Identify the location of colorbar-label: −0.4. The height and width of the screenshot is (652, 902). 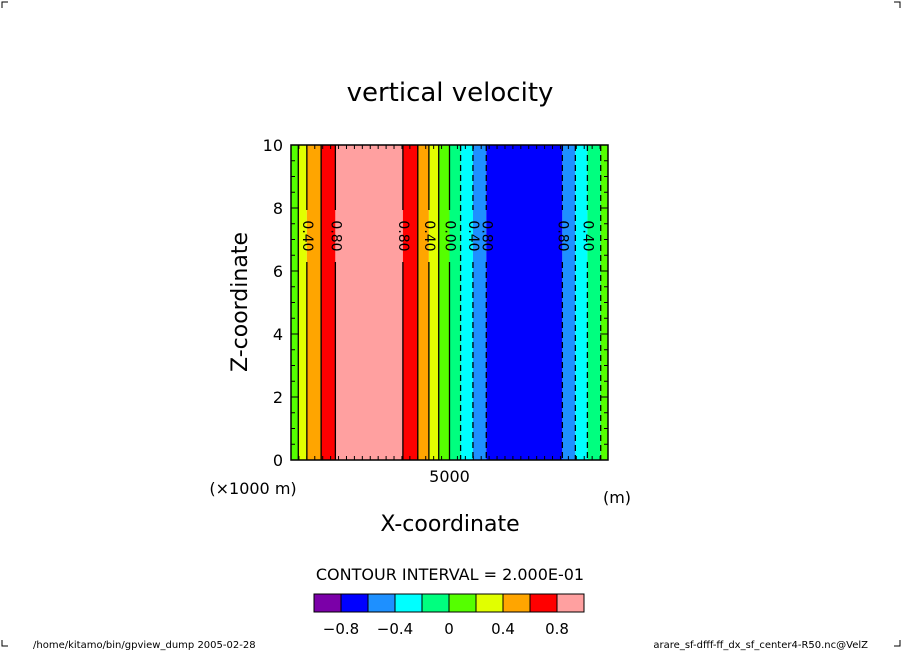
(395, 629).